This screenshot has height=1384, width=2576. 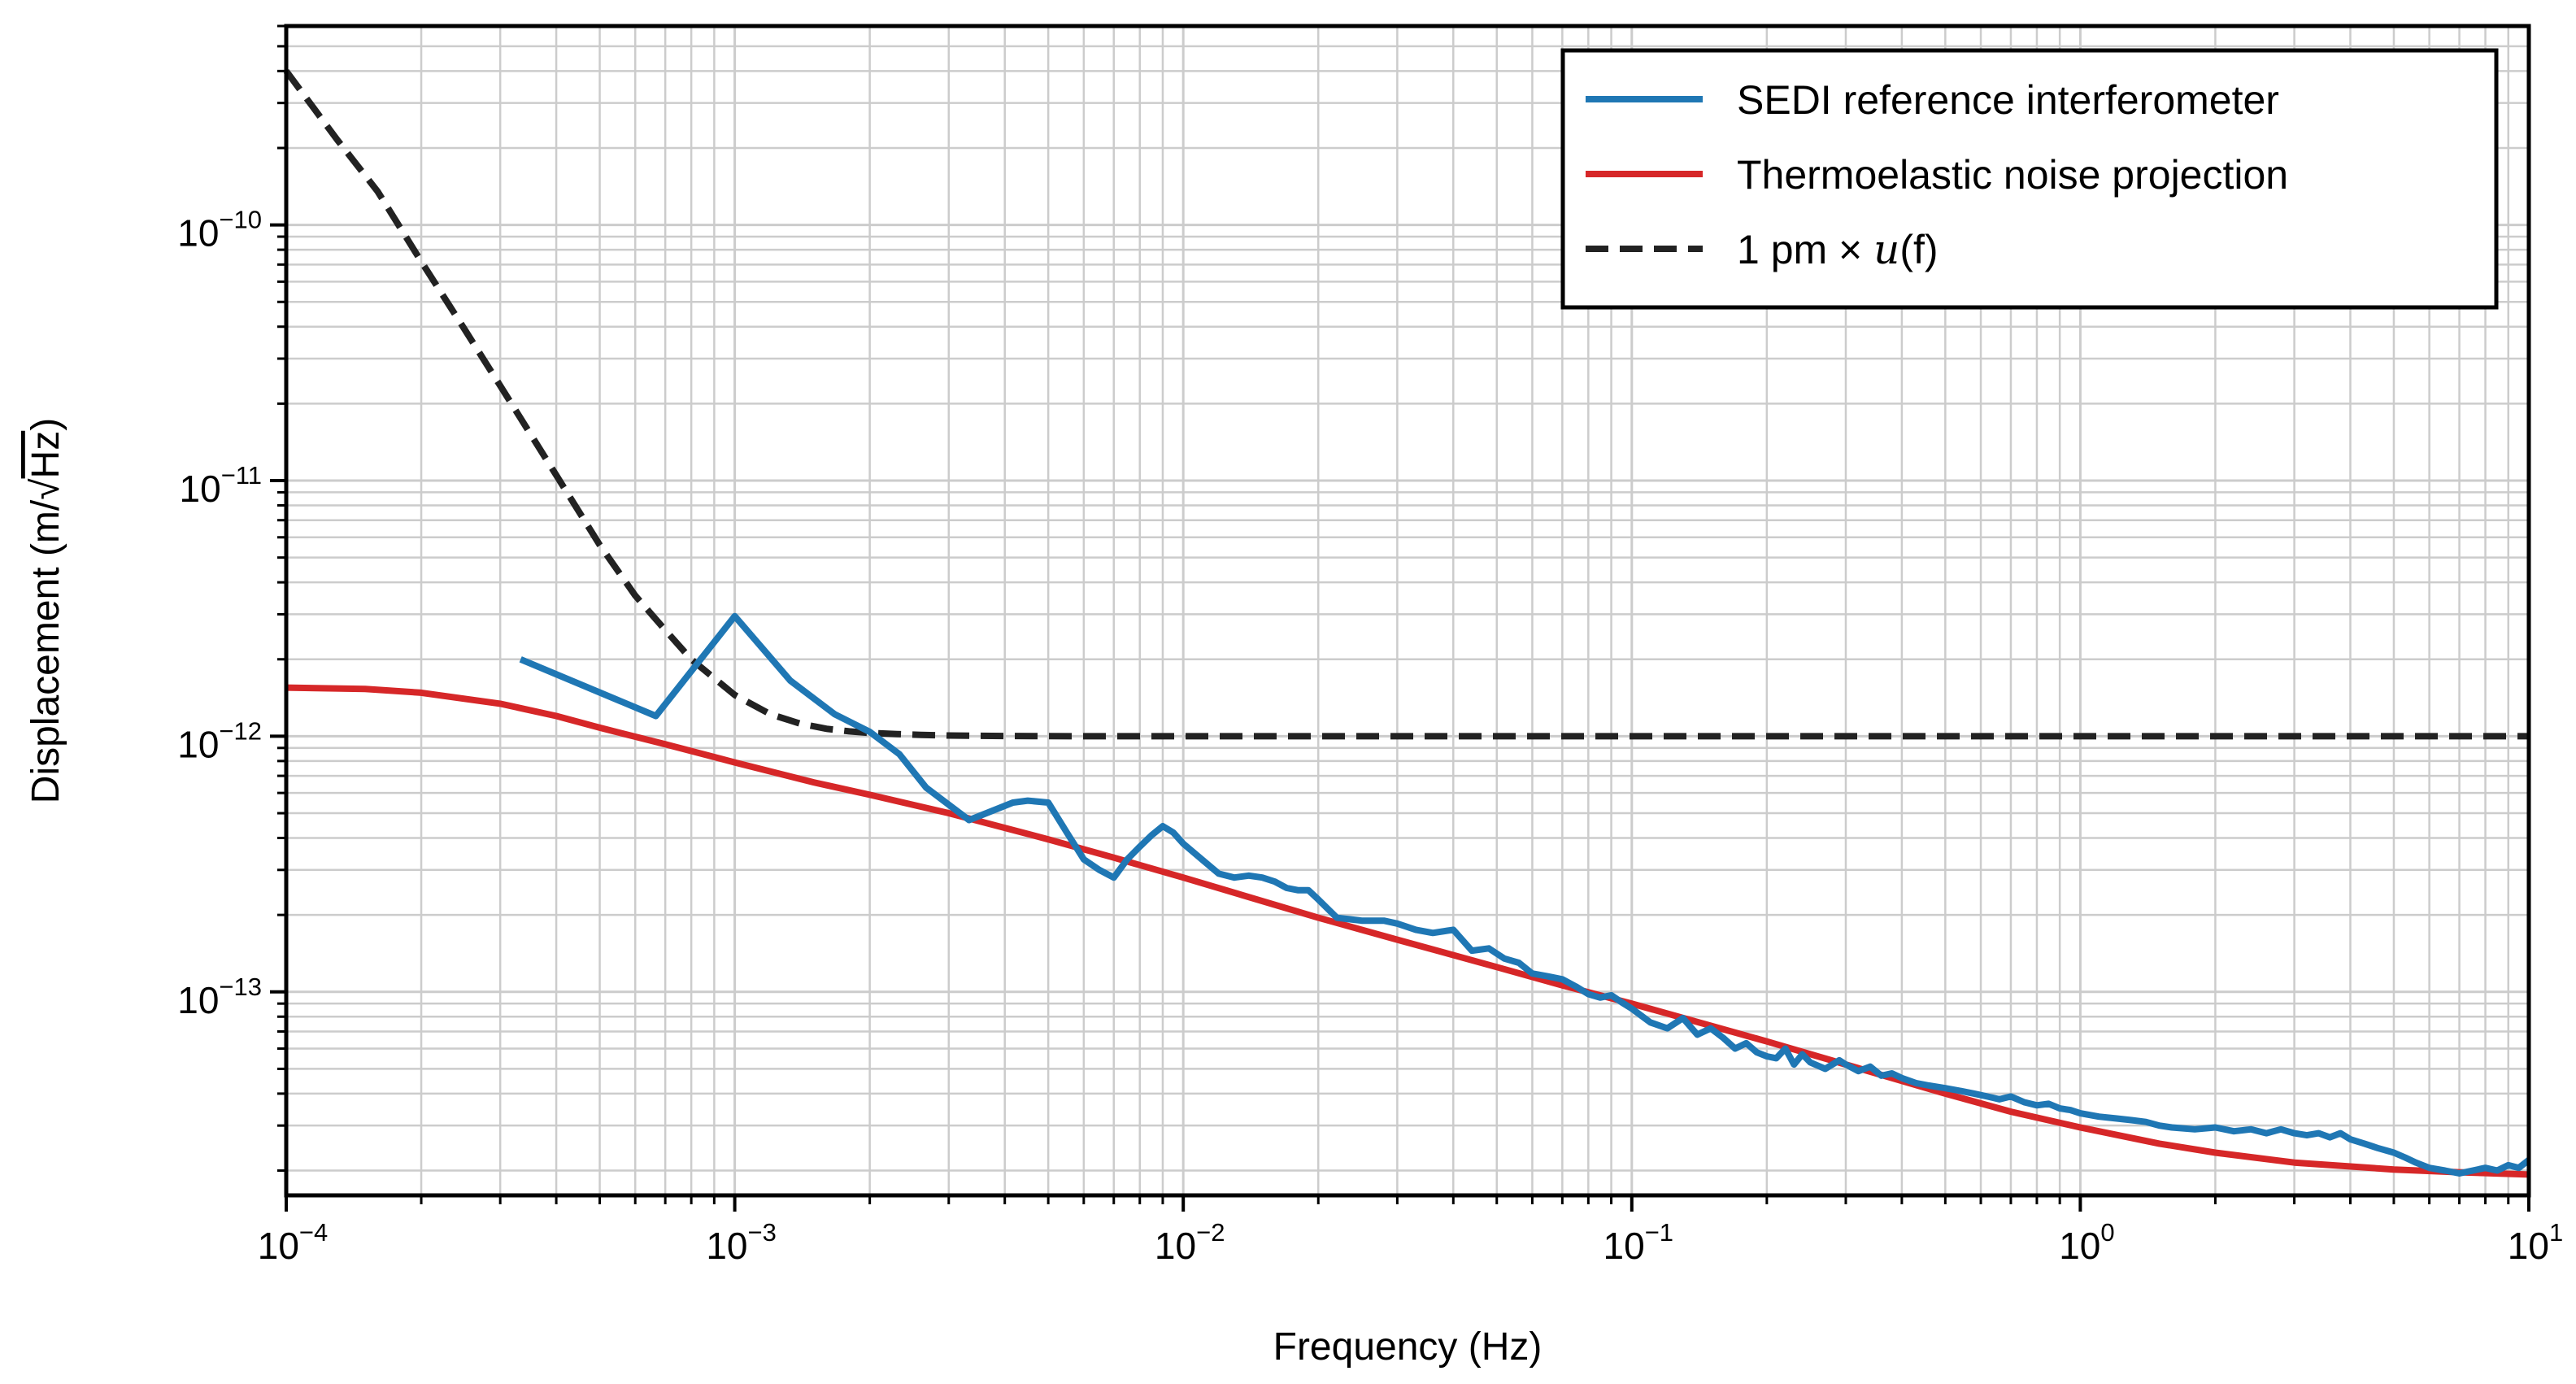 I want to click on x-tick-label: 10⁻⁴, so click(x=294, y=1242).